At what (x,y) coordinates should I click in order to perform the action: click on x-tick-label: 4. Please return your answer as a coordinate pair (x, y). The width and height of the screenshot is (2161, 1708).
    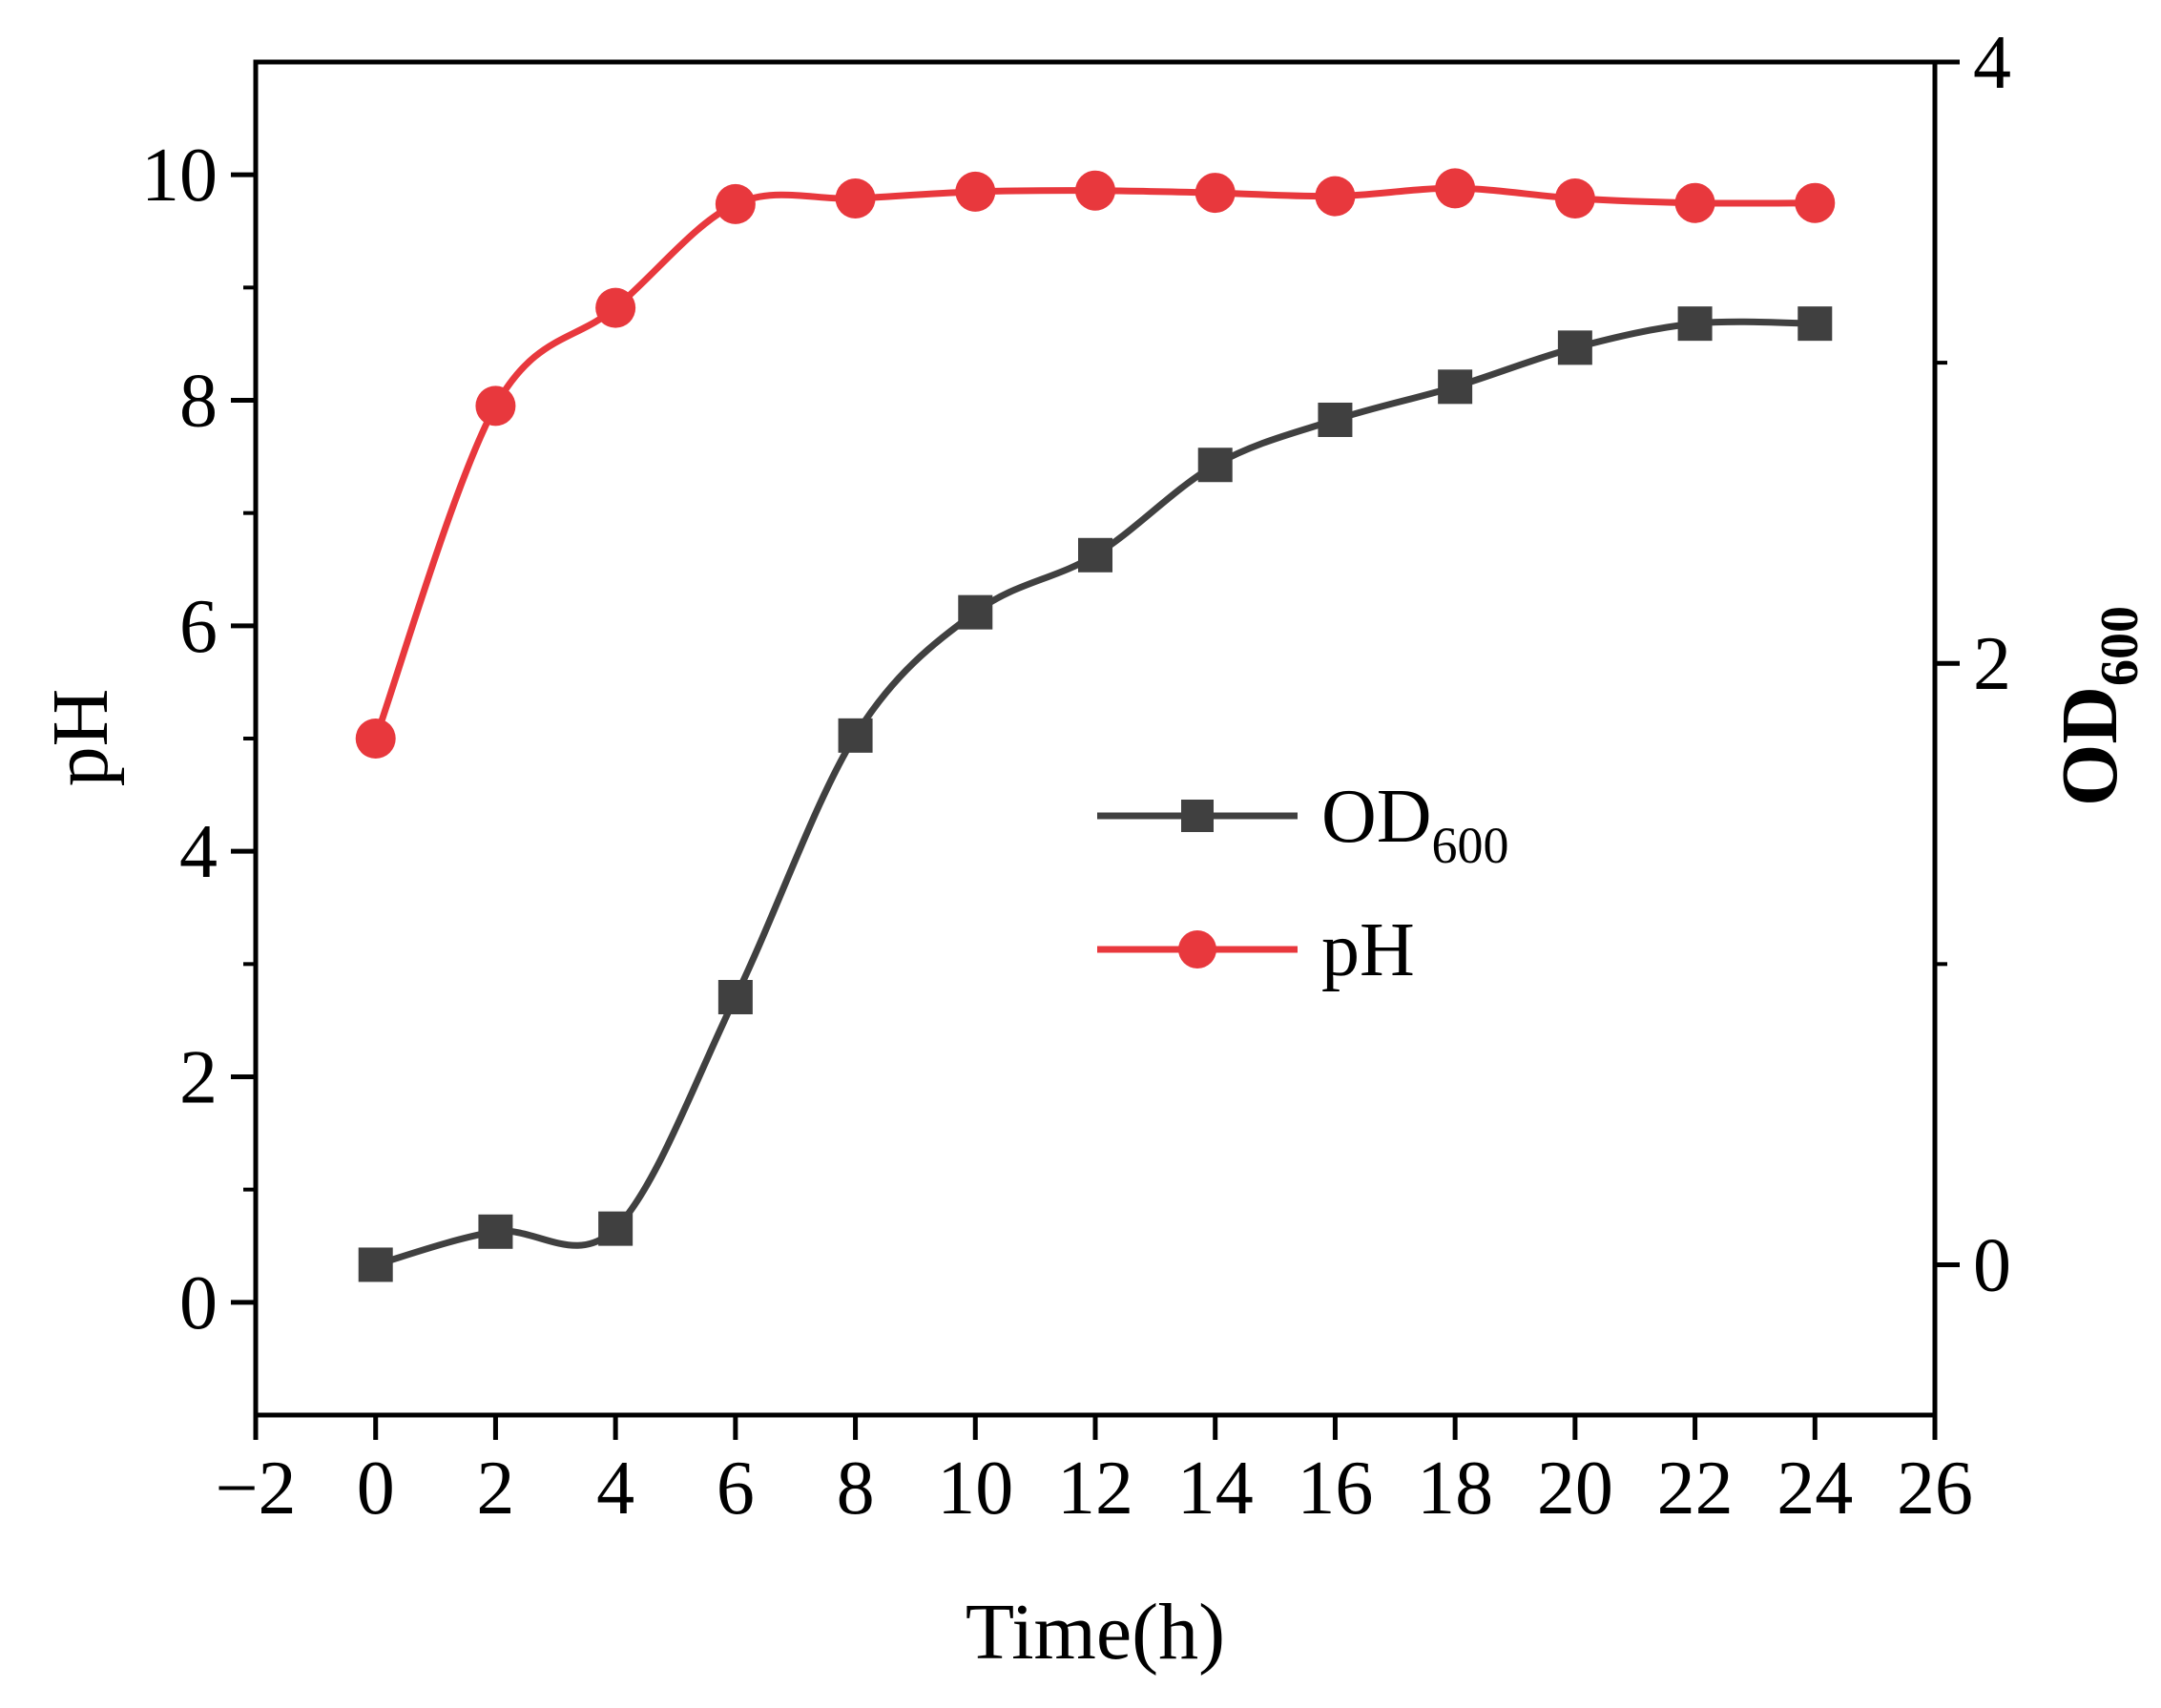
    Looking at the image, I should click on (615, 1489).